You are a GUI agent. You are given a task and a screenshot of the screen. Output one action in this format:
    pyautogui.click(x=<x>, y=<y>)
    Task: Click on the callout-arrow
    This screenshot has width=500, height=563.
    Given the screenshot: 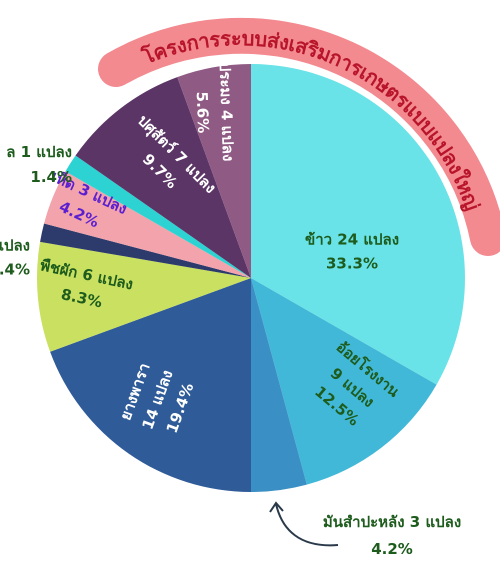 What is the action you would take?
    pyautogui.click(x=307, y=525)
    